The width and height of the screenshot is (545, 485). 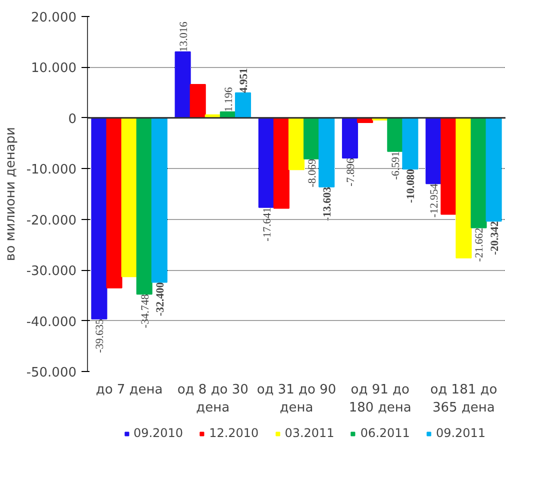 I want to click on y-tick-label: -50.000, so click(x=51, y=373).